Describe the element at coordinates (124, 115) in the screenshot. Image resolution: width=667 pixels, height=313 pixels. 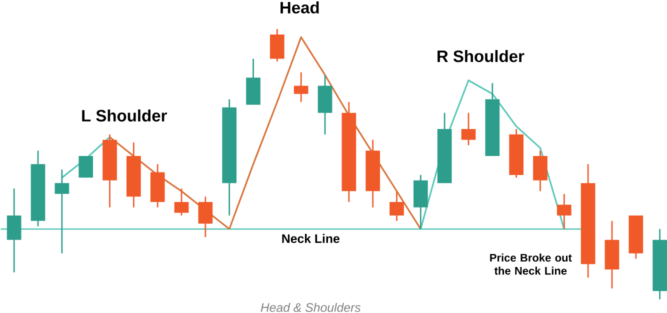
I see `annotation: L Shoulder` at that location.